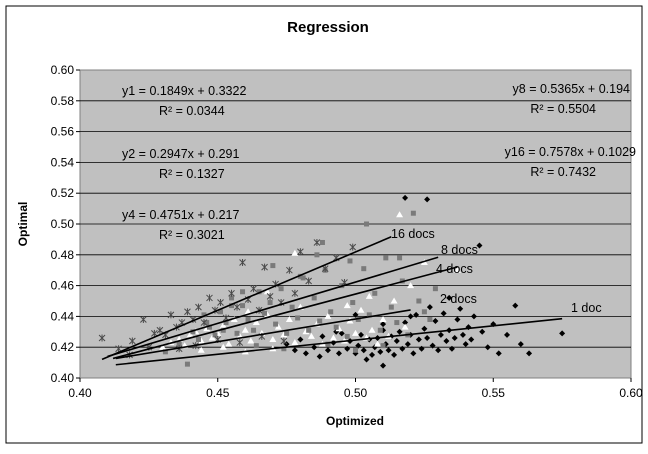  I want to click on y-tick-label: 0.48, so click(63, 255).